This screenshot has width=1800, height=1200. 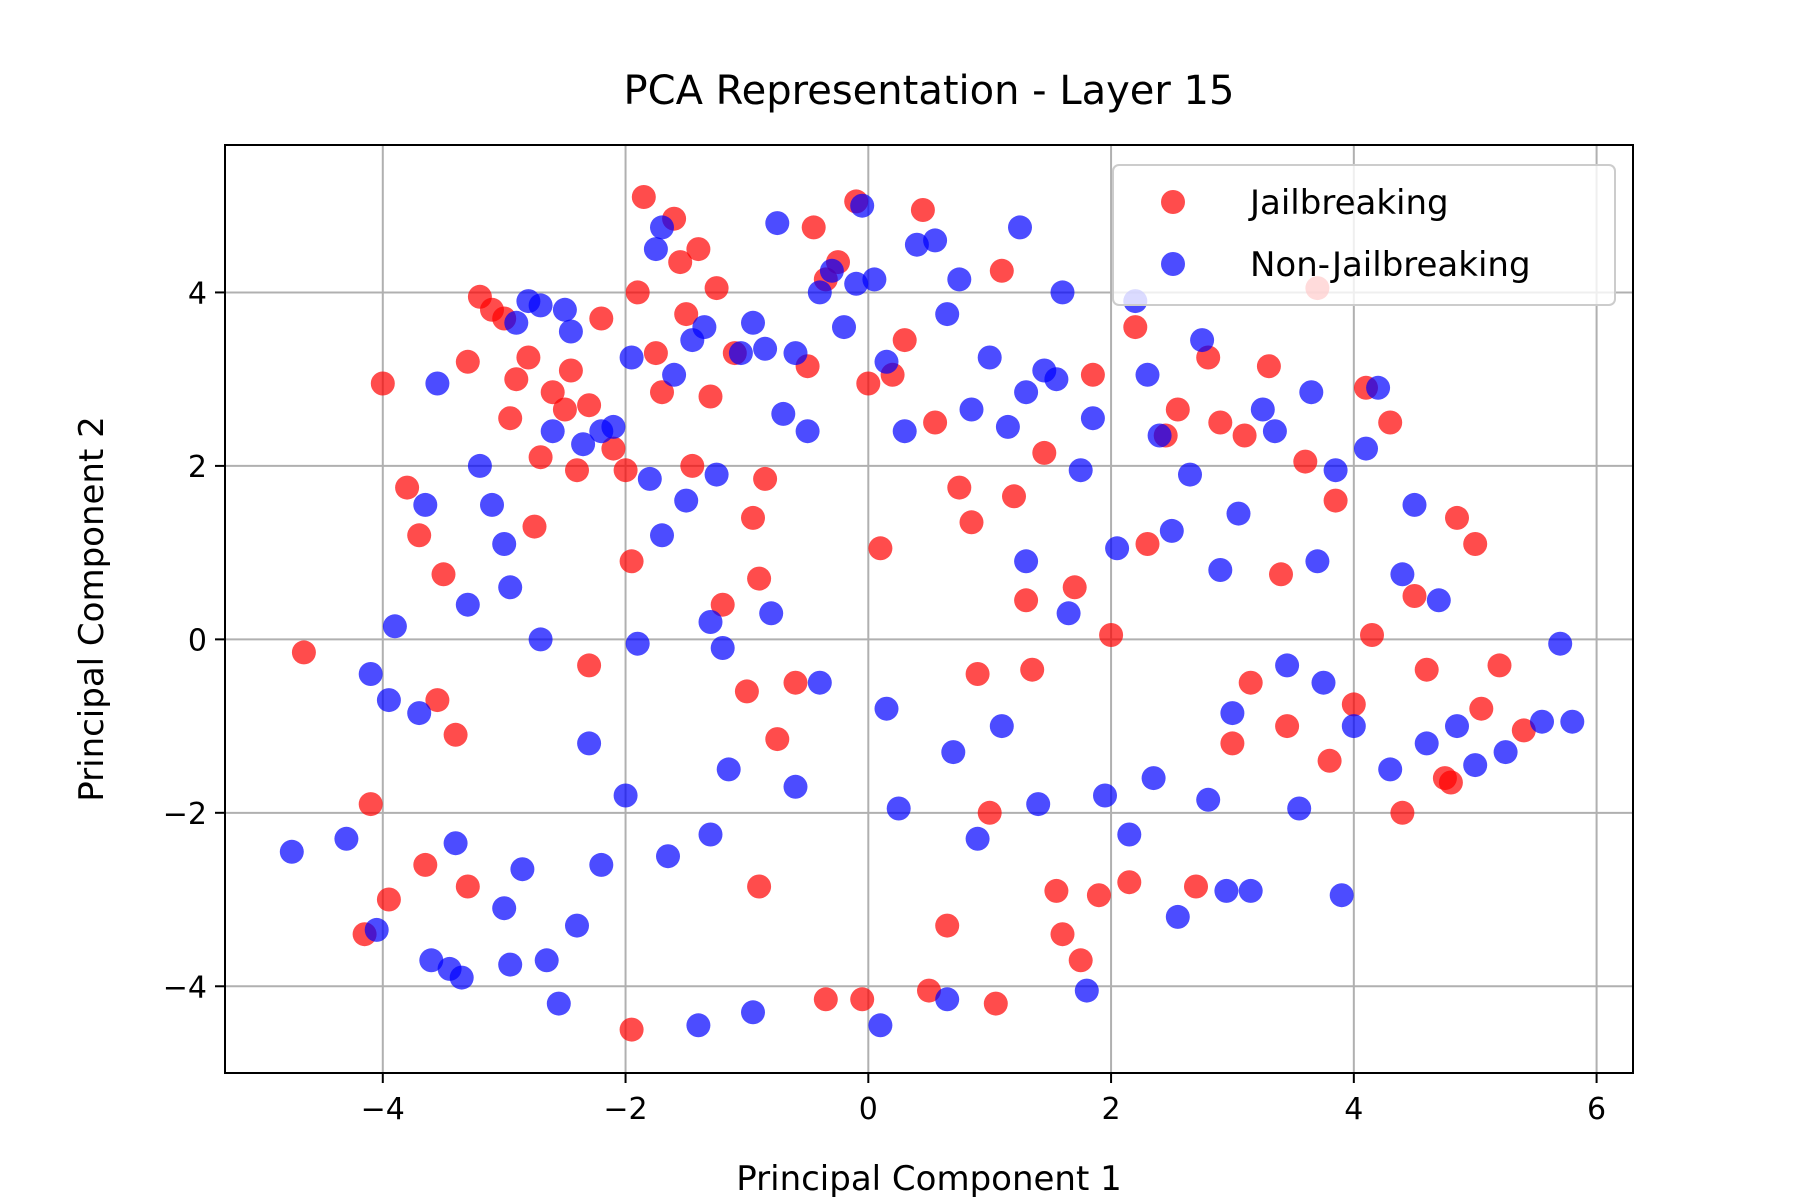 What do you see at coordinates (1111, 1109) in the screenshot?
I see `x-tick-label: 2` at bounding box center [1111, 1109].